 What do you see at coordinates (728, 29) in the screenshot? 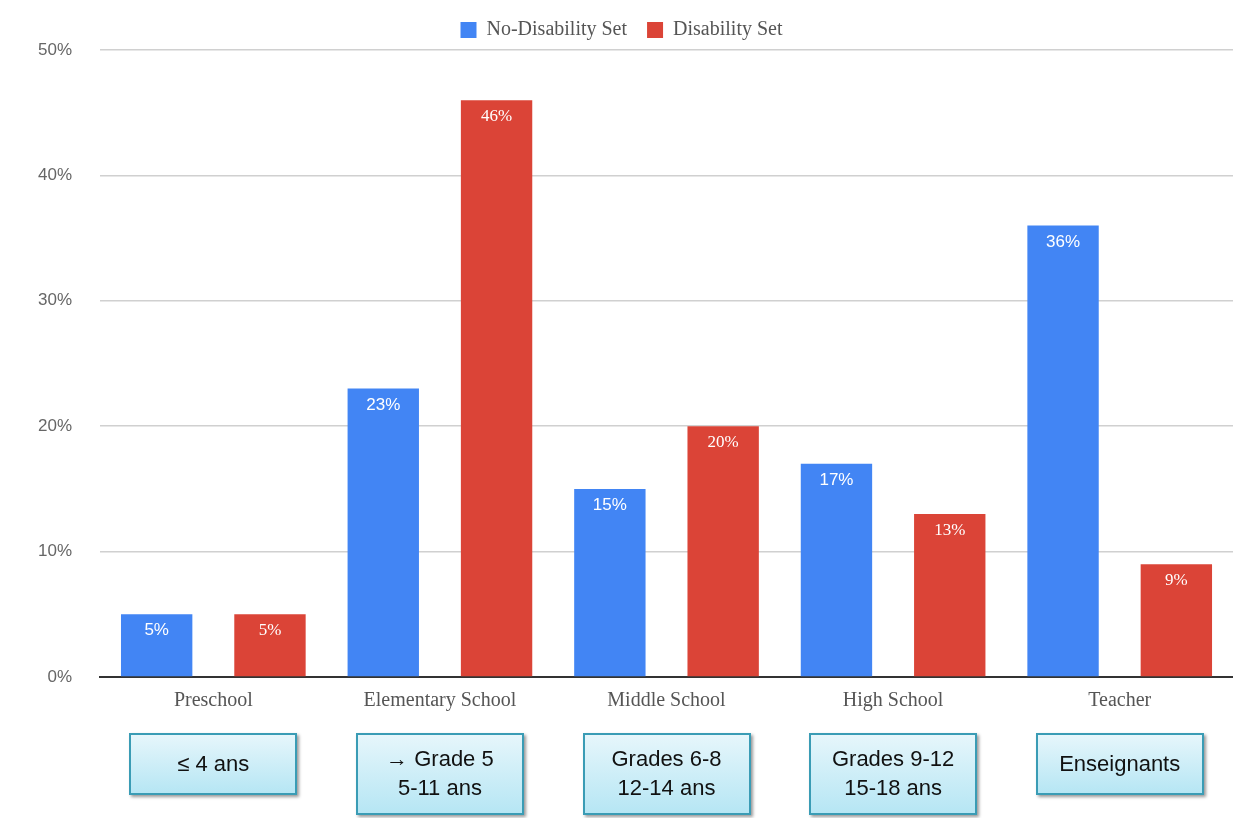
I see `legend-label: Disability Set` at bounding box center [728, 29].